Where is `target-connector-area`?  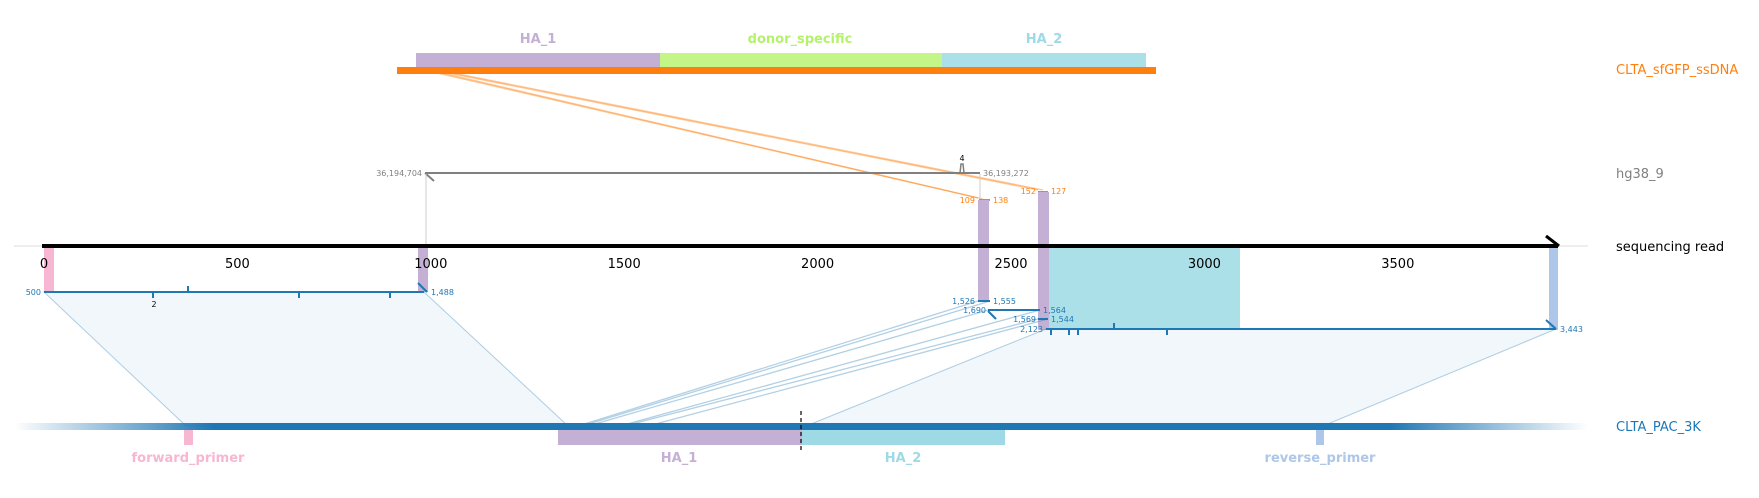 target-connector-area is located at coordinates (306, 359).